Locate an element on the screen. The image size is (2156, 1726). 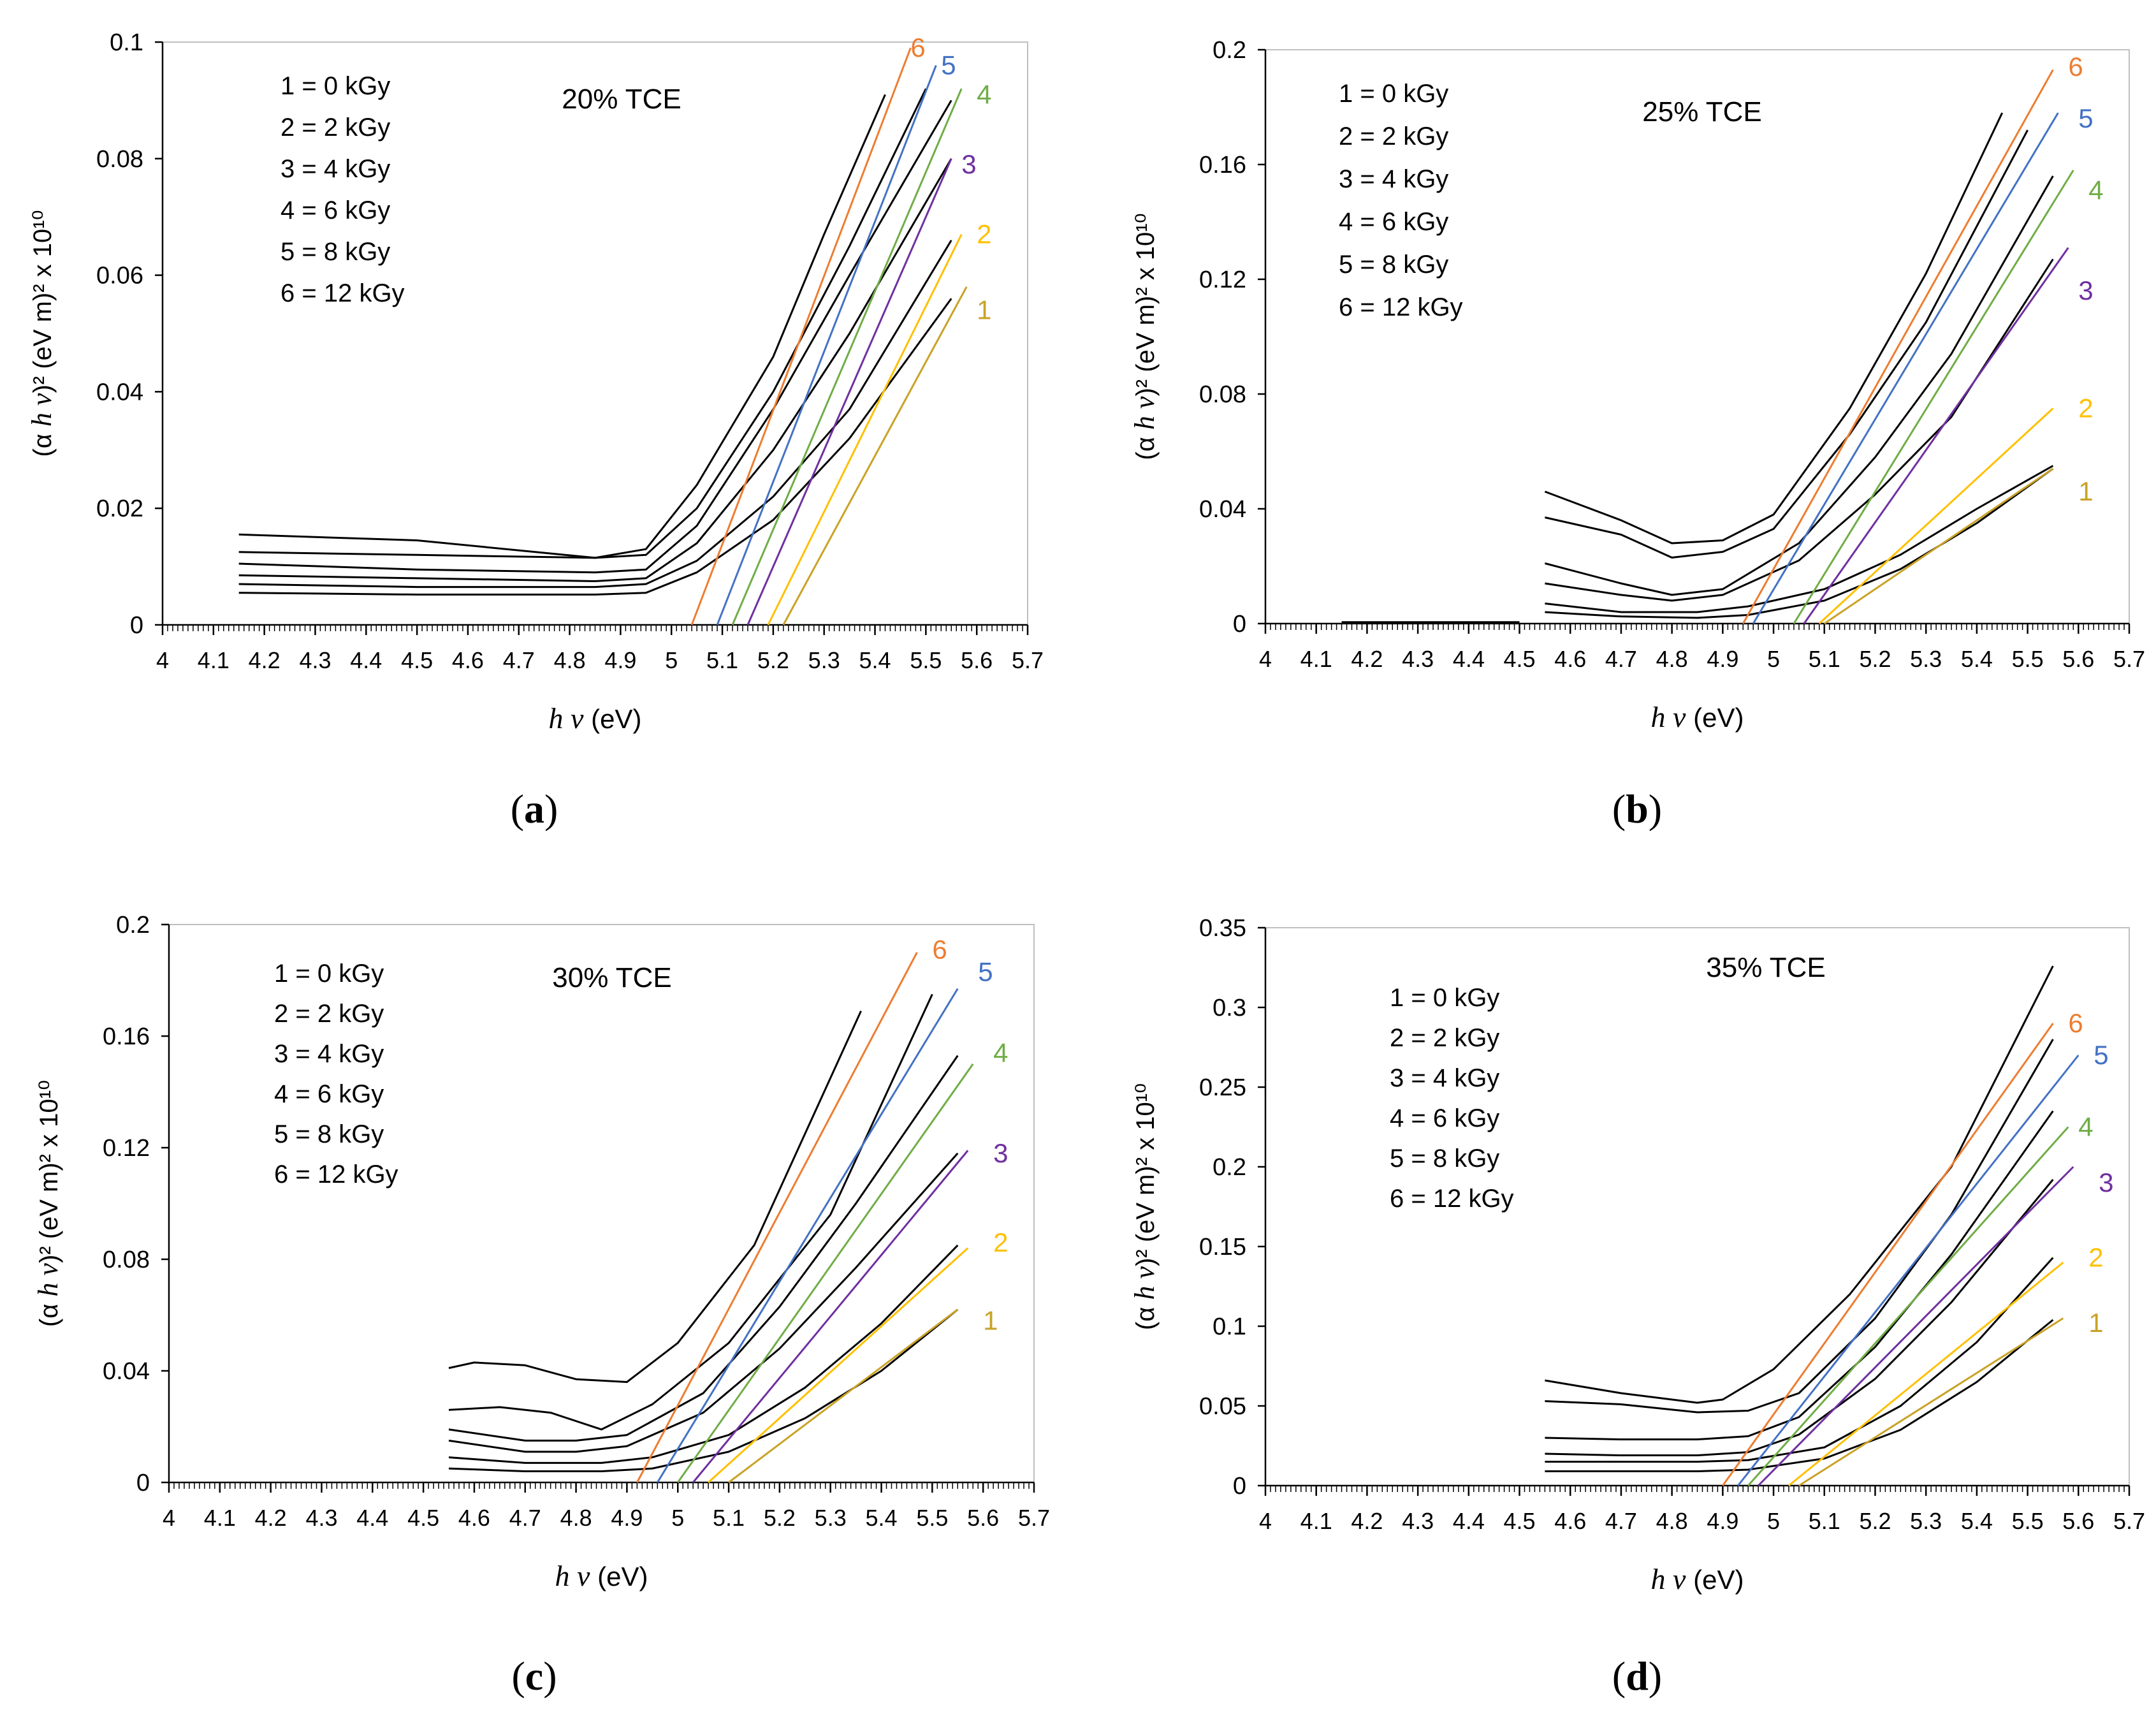
x-tick-label: 5.2 is located at coordinates (1875, 659).